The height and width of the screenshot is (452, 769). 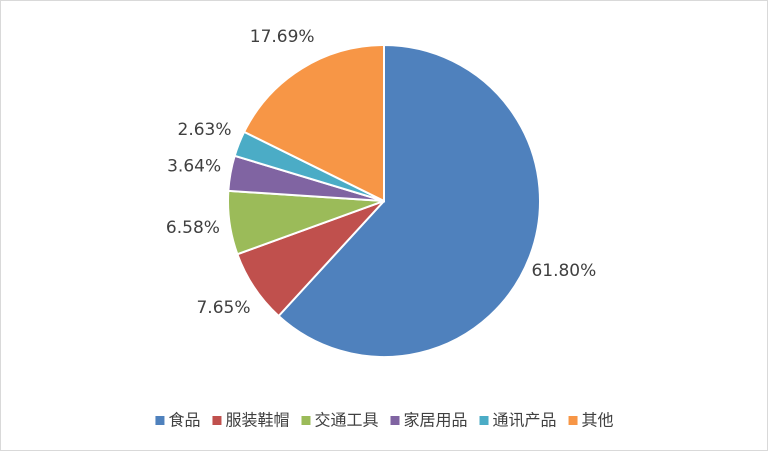 What do you see at coordinates (194, 167) in the screenshot?
I see `data-label: 3.64%` at bounding box center [194, 167].